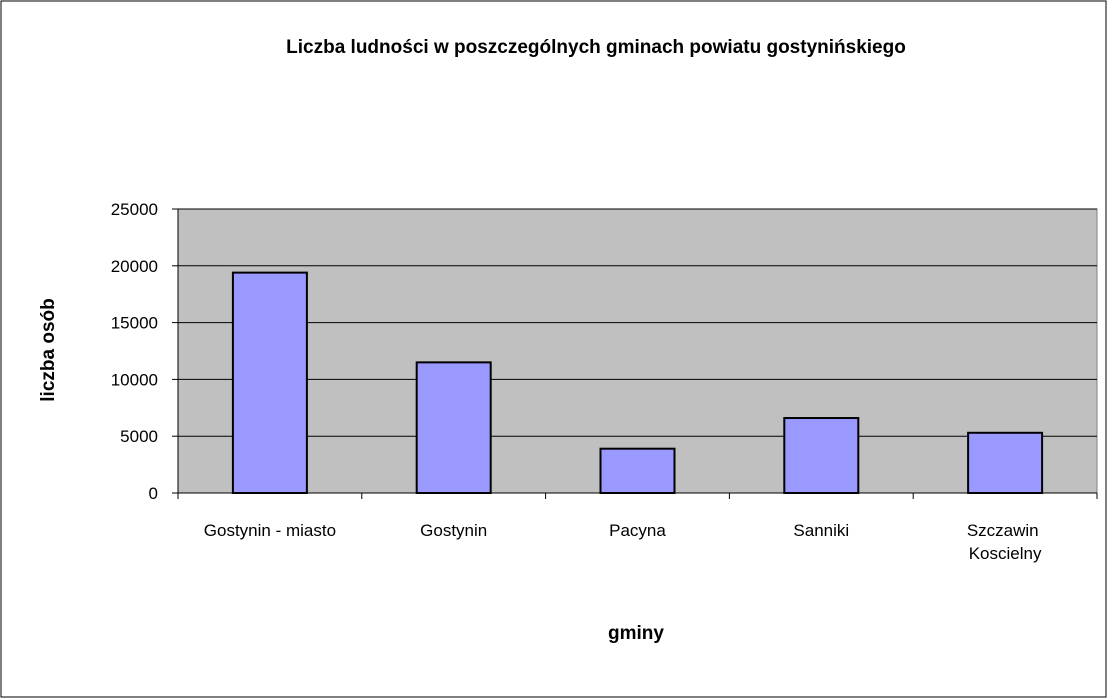  Describe the element at coordinates (636, 633) in the screenshot. I see `x-axis-title: gminy` at that location.